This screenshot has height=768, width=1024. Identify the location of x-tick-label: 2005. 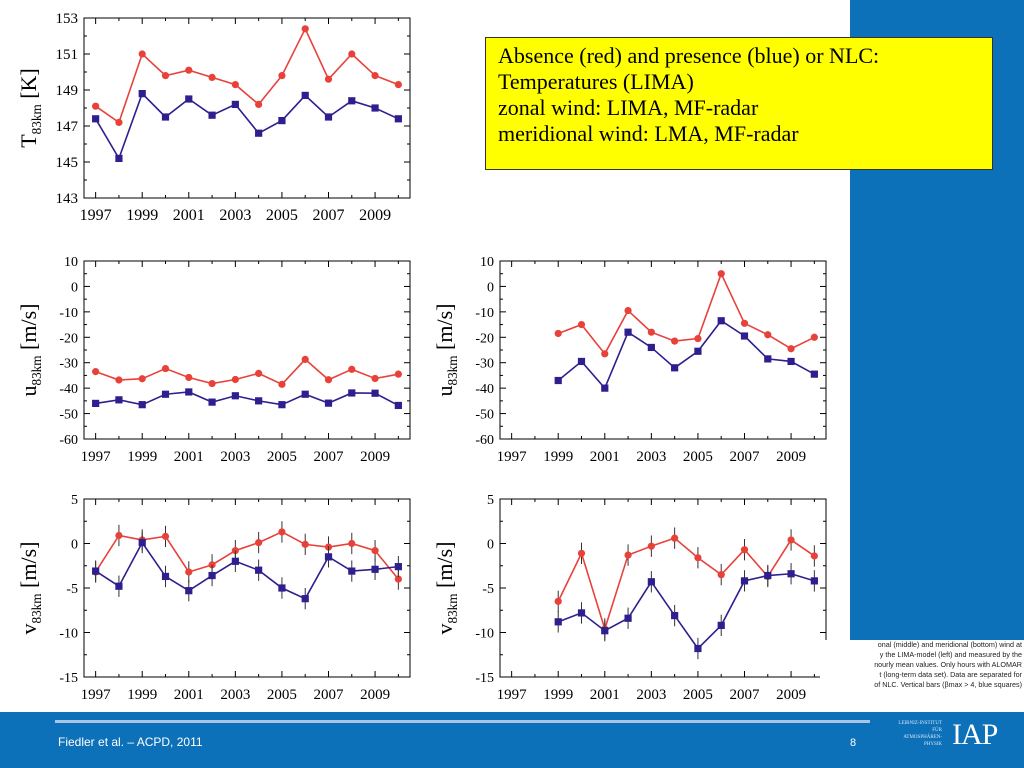
(698, 695).